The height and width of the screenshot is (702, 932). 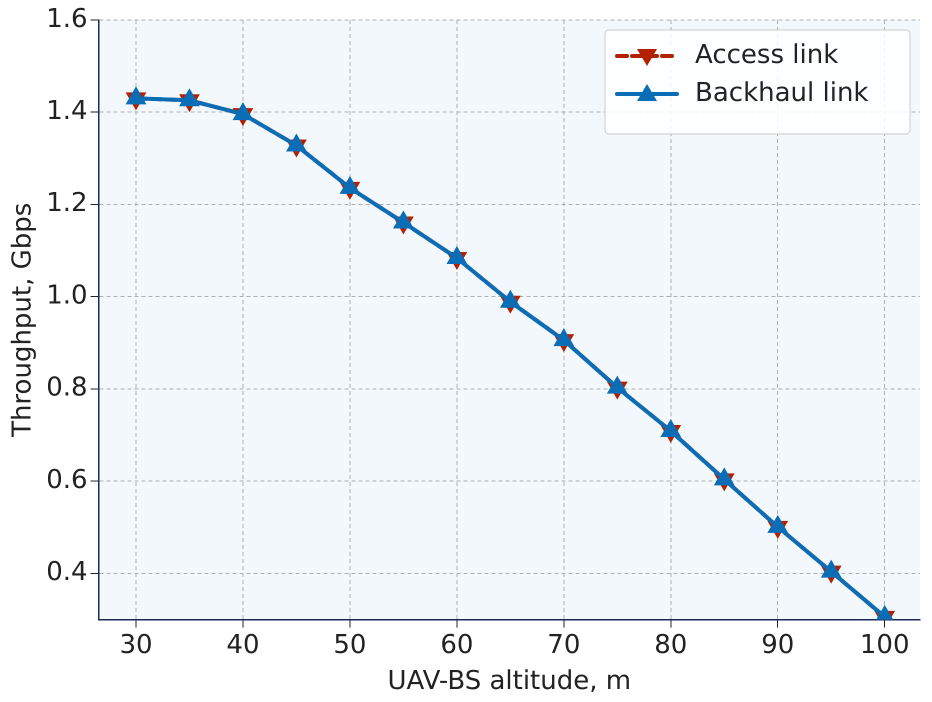 What do you see at coordinates (67, 295) in the screenshot?
I see `y-tick-label: 1.0` at bounding box center [67, 295].